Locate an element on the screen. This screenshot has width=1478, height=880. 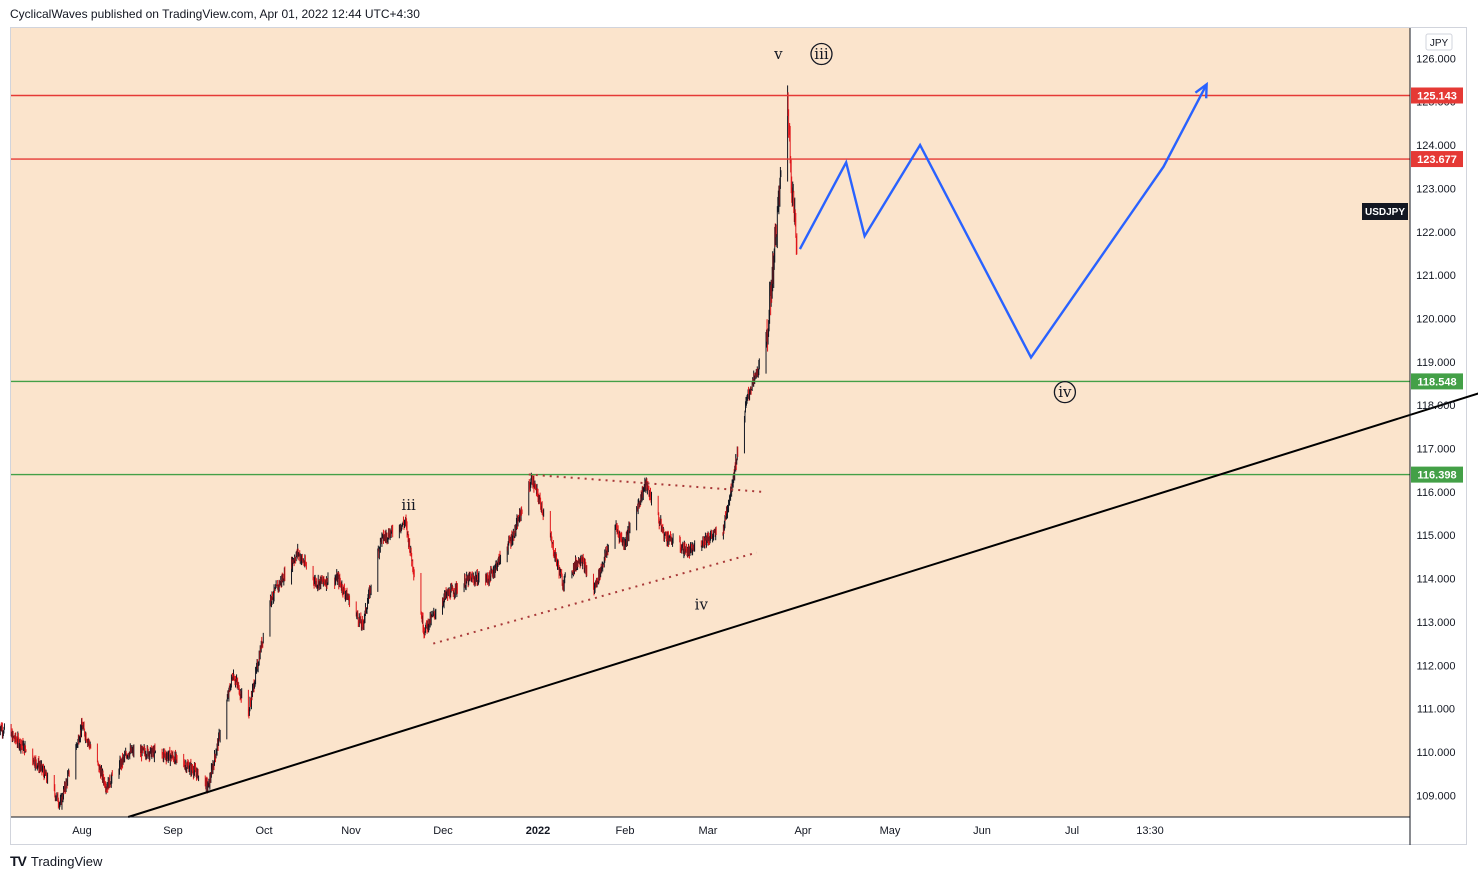
currency-box is located at coordinates (1439, 42).